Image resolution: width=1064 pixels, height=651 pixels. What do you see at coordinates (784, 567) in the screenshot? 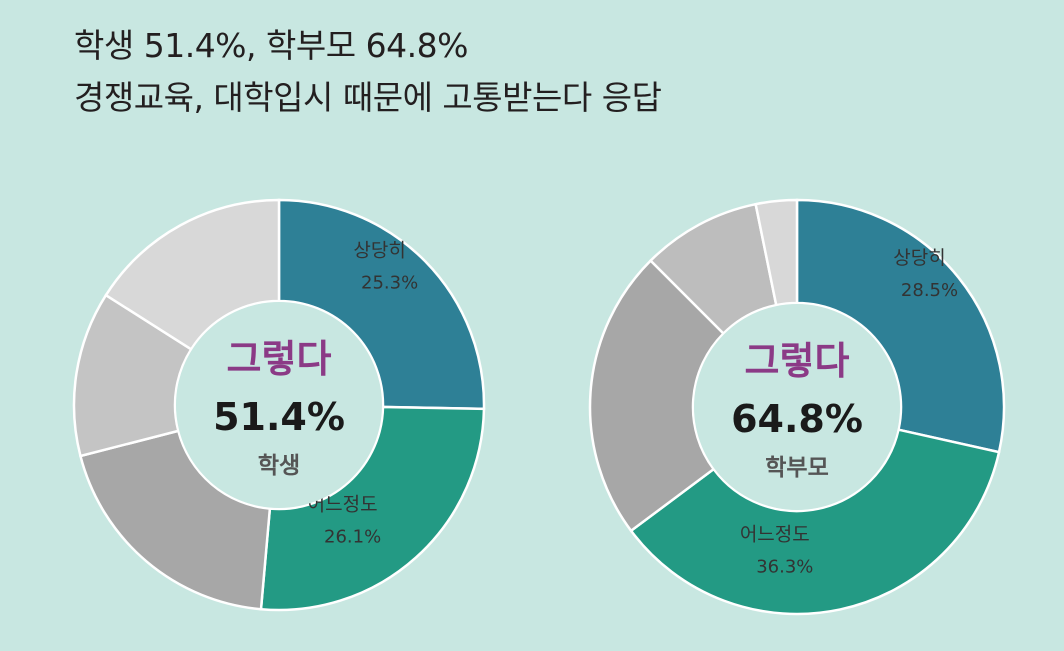
I see `slice-value-label: 36.3%` at bounding box center [784, 567].